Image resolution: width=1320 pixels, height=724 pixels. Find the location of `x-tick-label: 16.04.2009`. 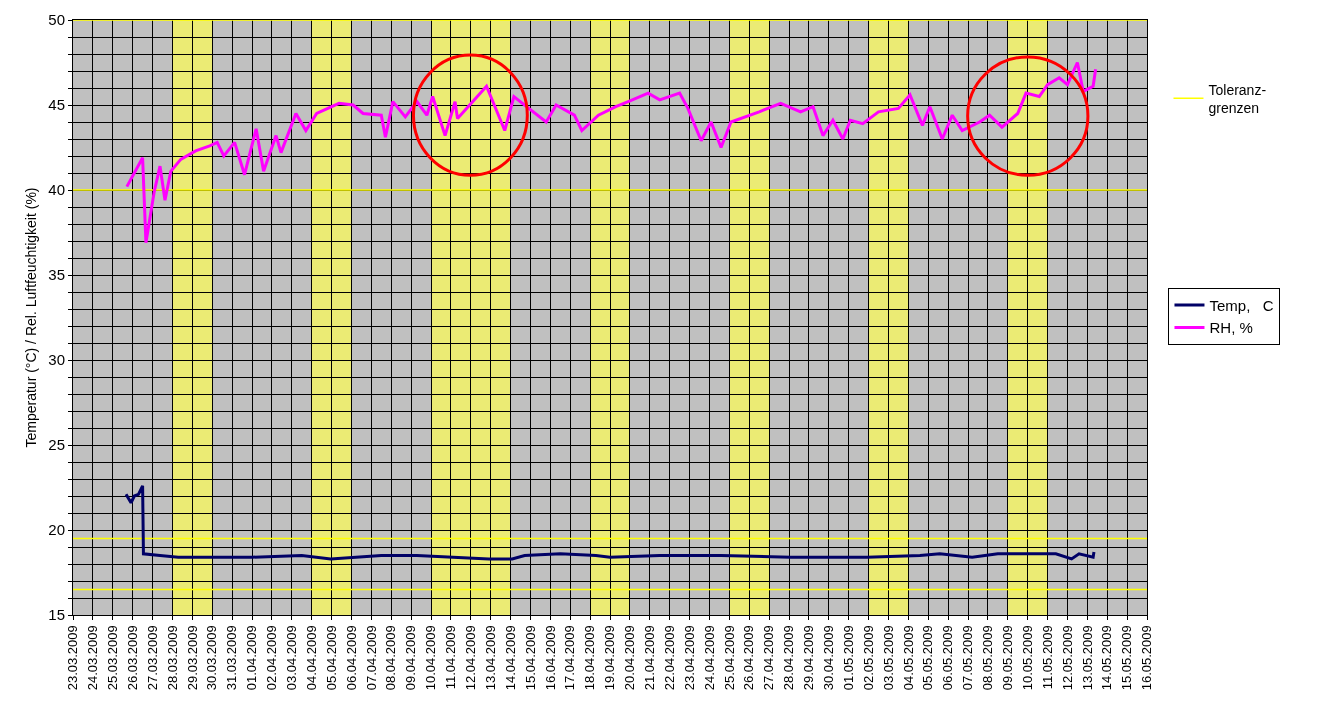

x-tick-label: 16.04.2009 is located at coordinates (550, 658).